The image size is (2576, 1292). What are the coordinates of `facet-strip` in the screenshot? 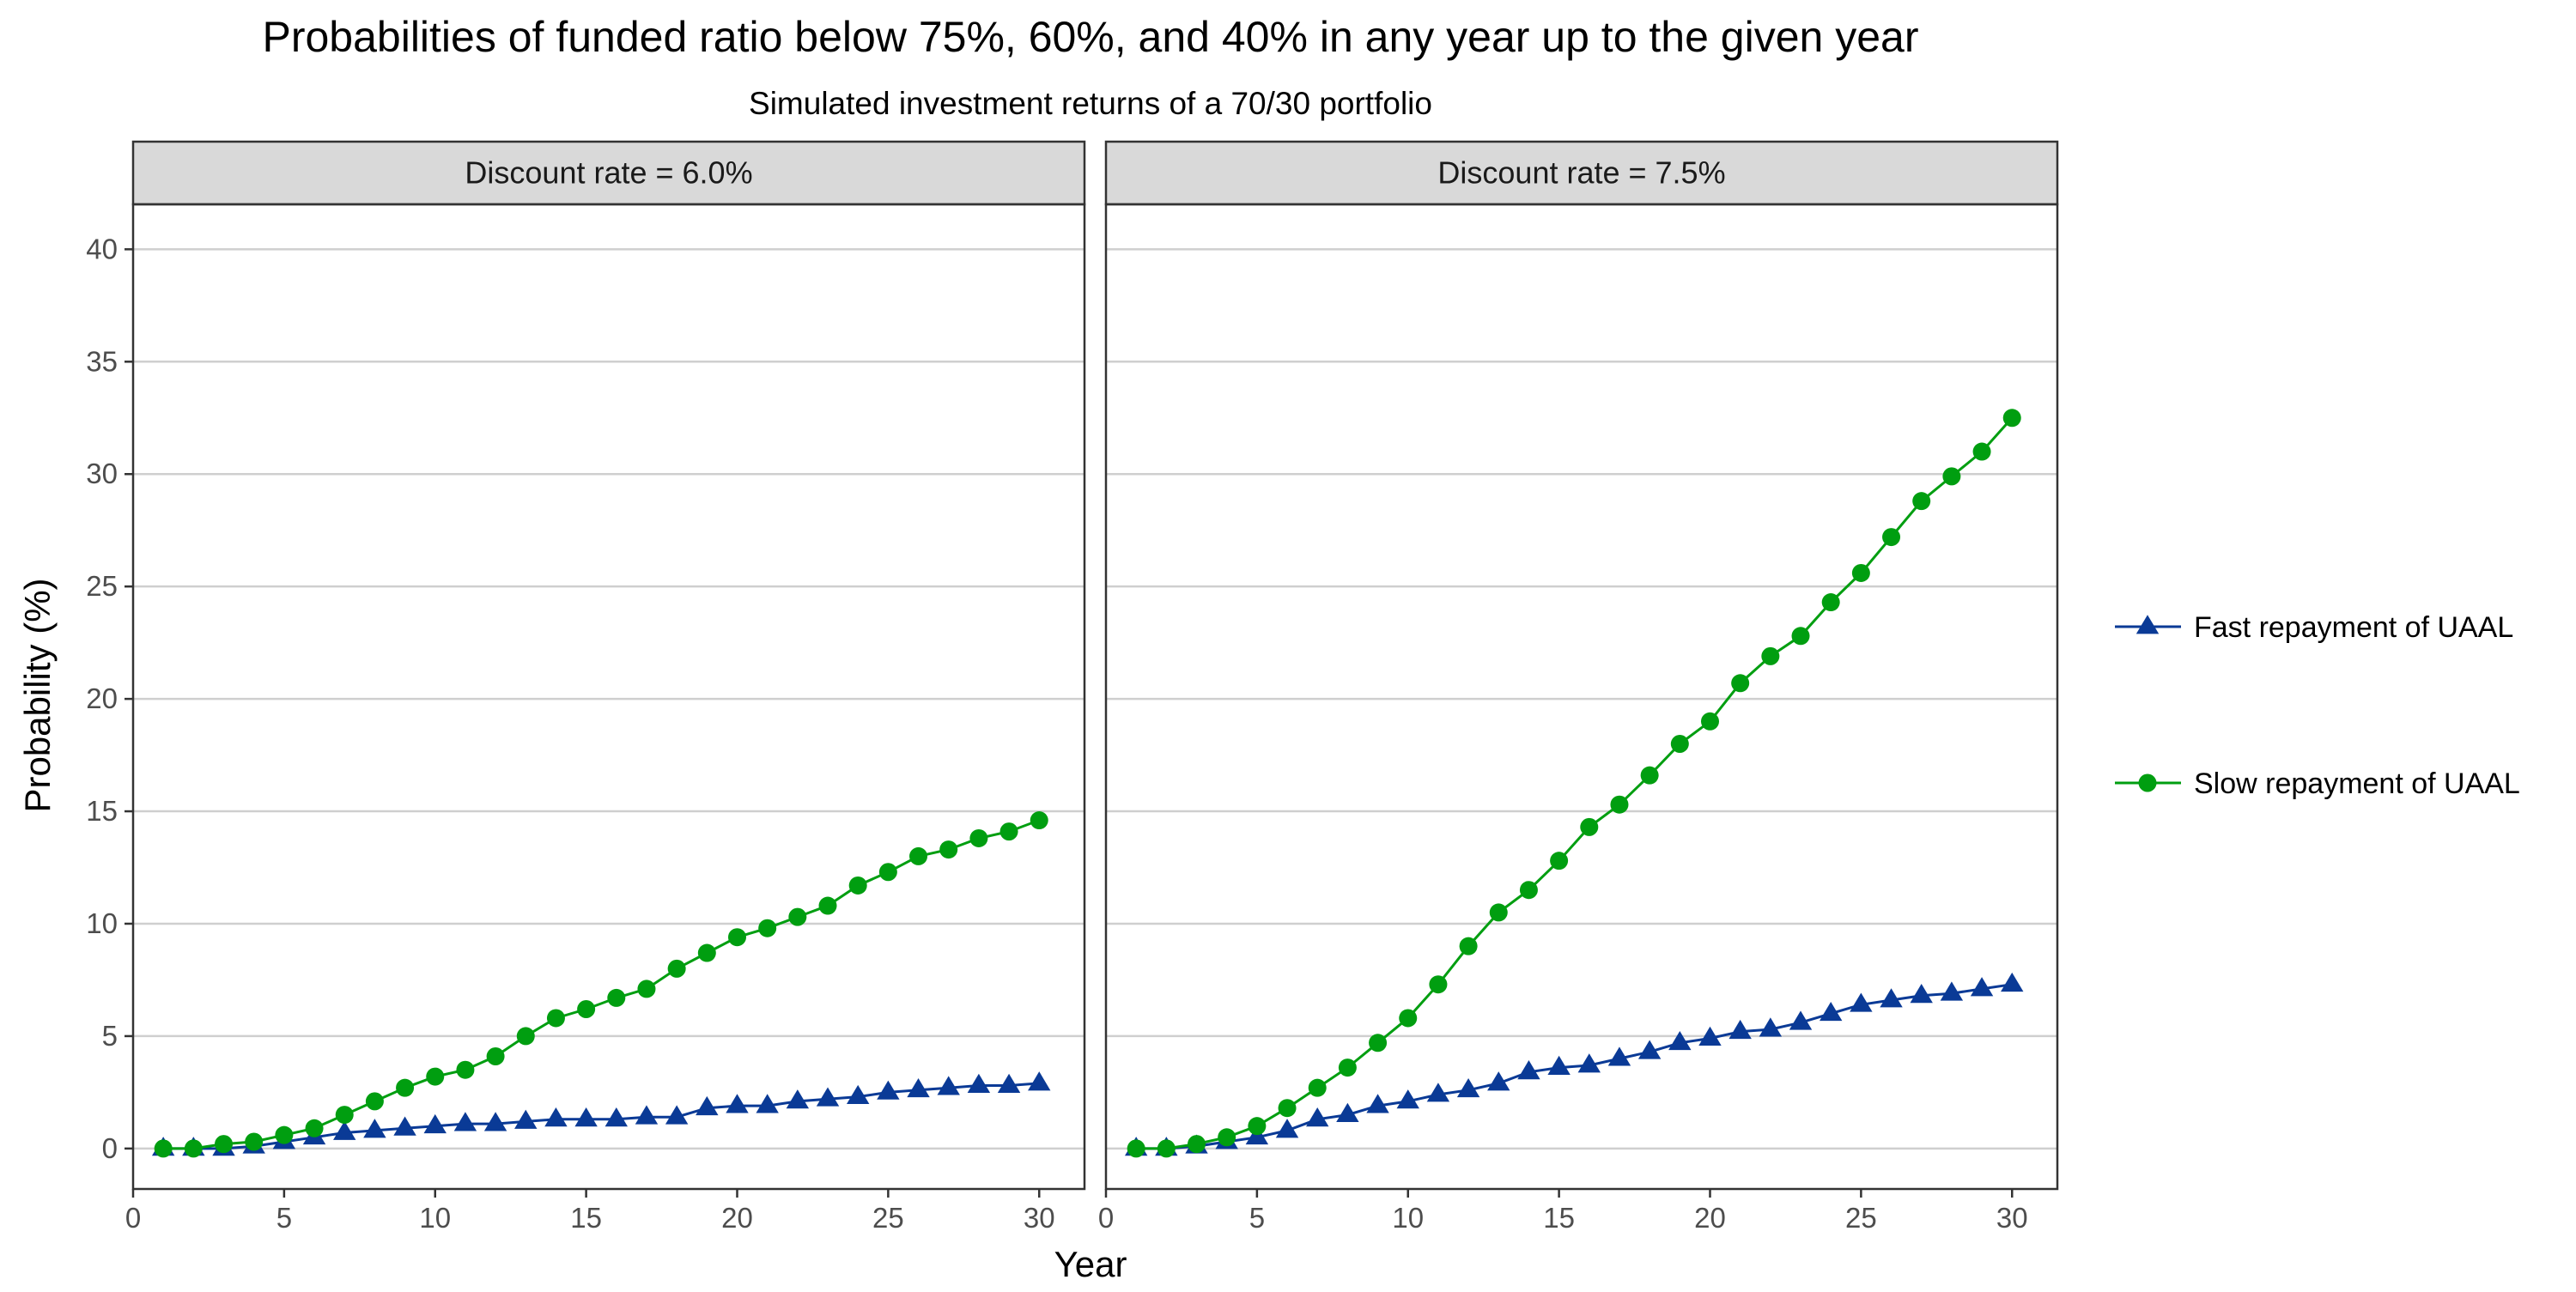 It's located at (1581, 173).